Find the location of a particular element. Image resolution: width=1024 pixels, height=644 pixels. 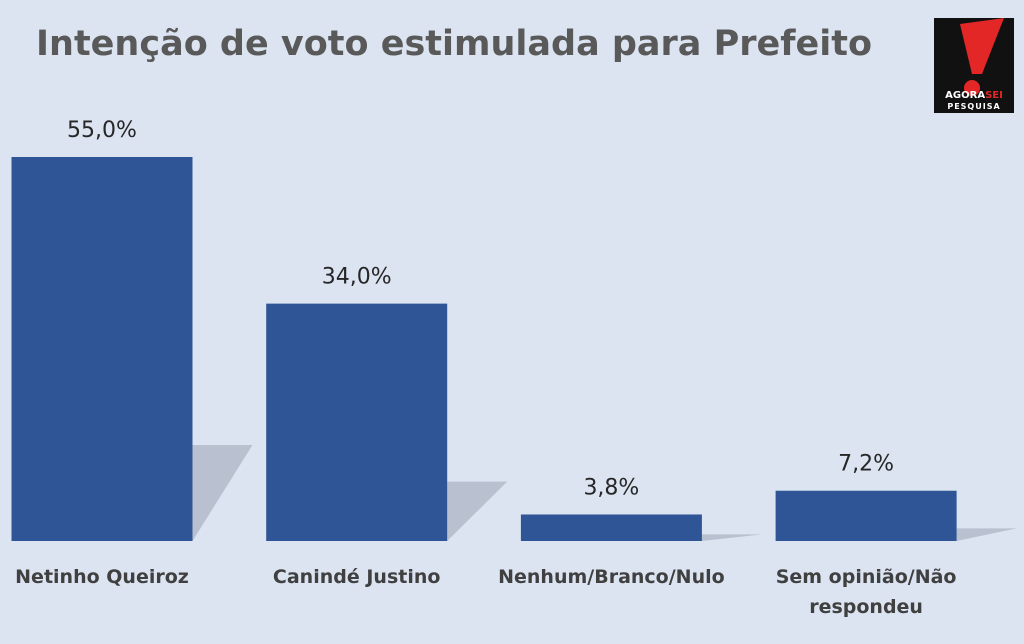

x-tick-label: Nenhum/Branco/Nulo is located at coordinates (611, 577).